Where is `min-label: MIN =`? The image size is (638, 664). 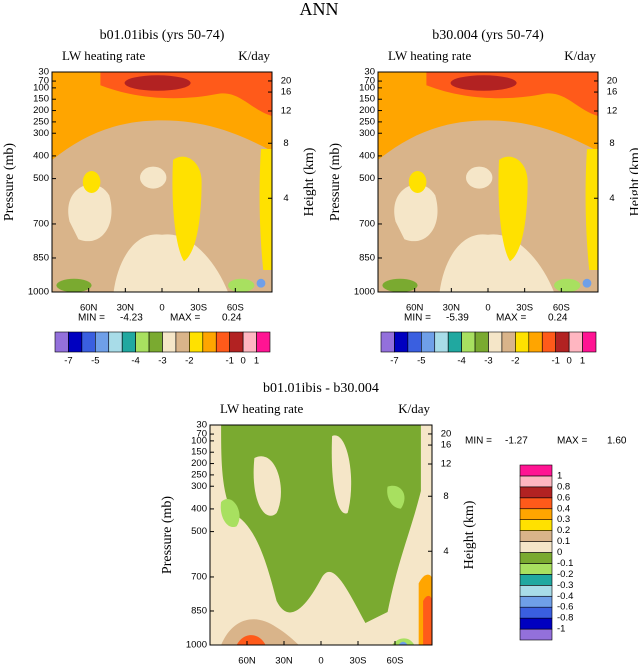
min-label: MIN = is located at coordinates (478, 441).